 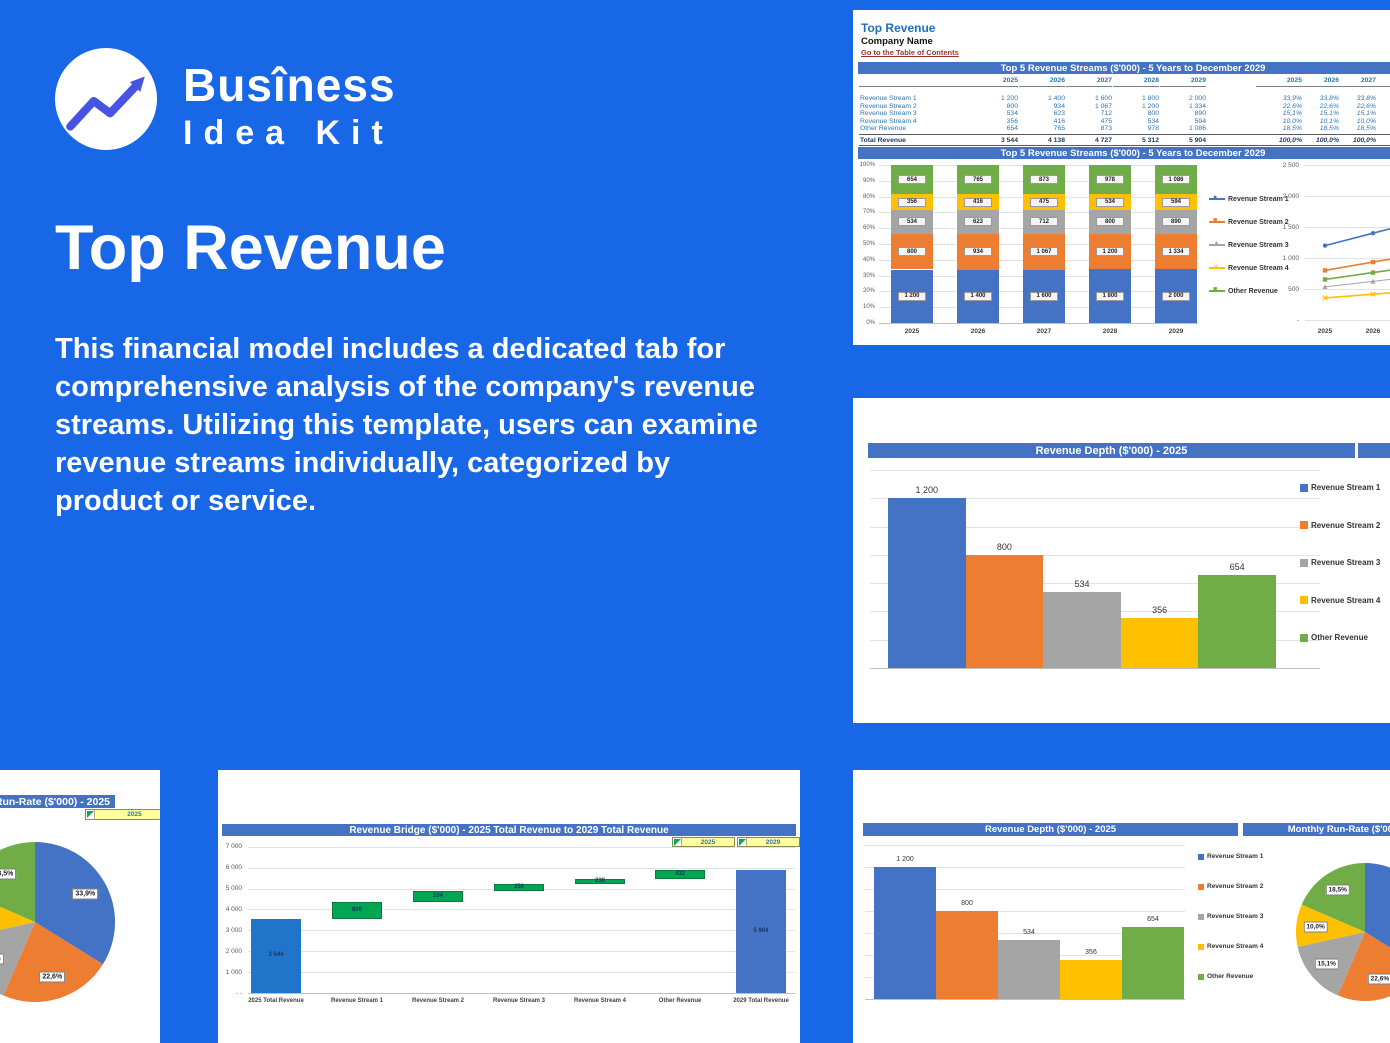 What do you see at coordinates (1331, 80) in the screenshot?
I see `table-cell: 2026` at bounding box center [1331, 80].